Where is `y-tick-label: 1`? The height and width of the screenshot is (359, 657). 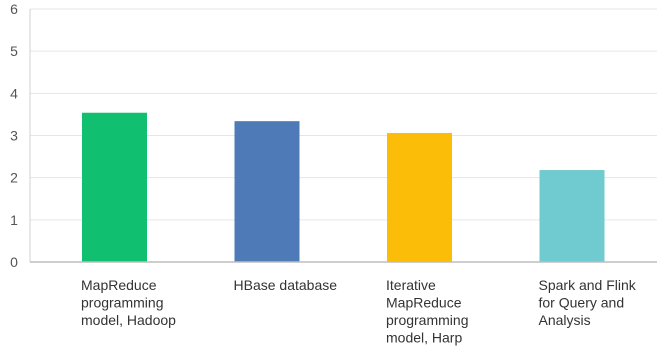
y-tick-label: 1 is located at coordinates (14, 220).